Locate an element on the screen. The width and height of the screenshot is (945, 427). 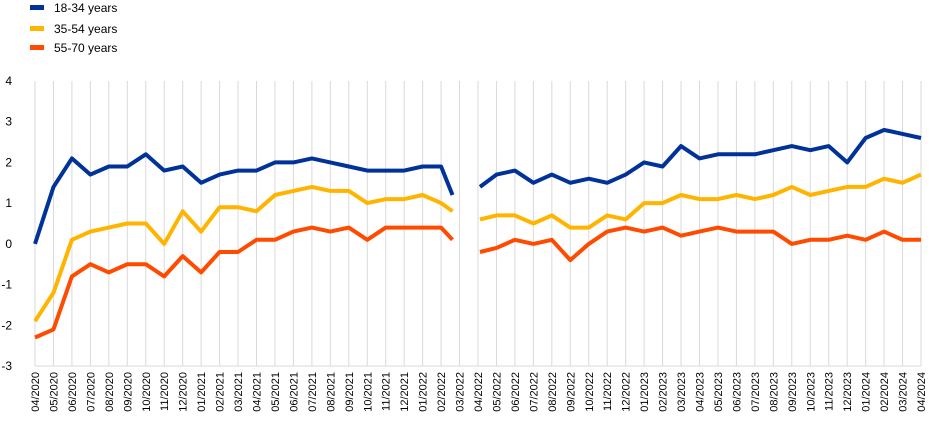
legend-label-0: 18-34 years is located at coordinates (85, 8).